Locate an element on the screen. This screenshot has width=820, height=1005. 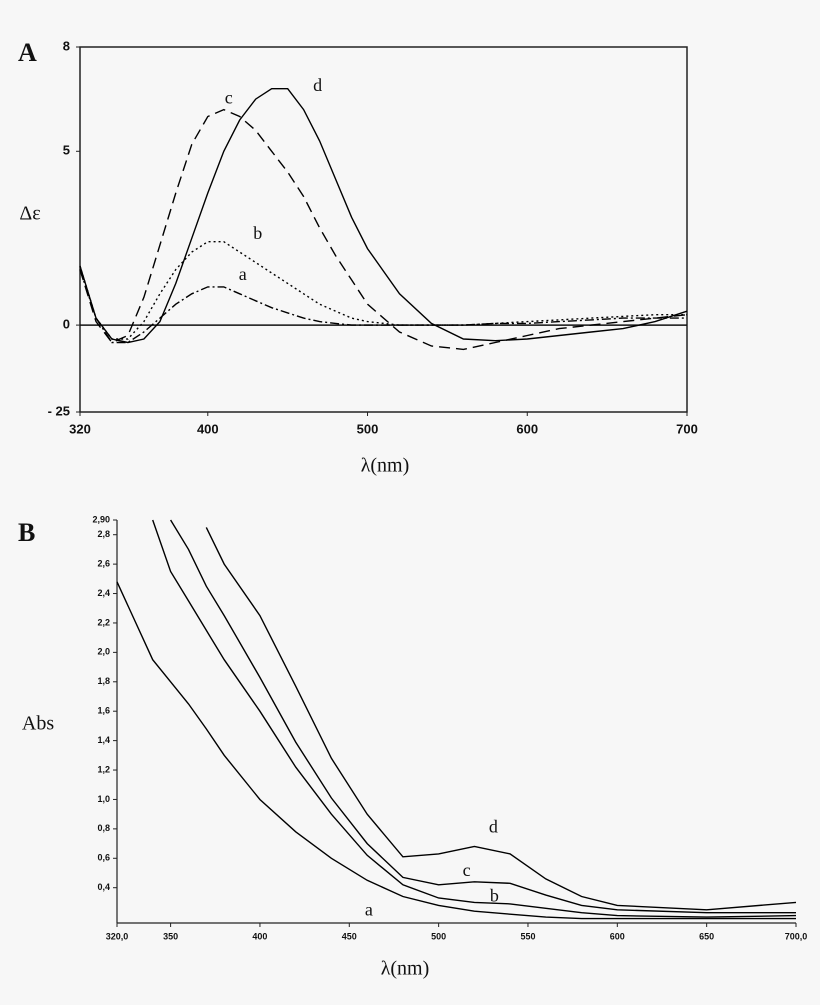
x-tick-label: 320 is located at coordinates (80, 428).